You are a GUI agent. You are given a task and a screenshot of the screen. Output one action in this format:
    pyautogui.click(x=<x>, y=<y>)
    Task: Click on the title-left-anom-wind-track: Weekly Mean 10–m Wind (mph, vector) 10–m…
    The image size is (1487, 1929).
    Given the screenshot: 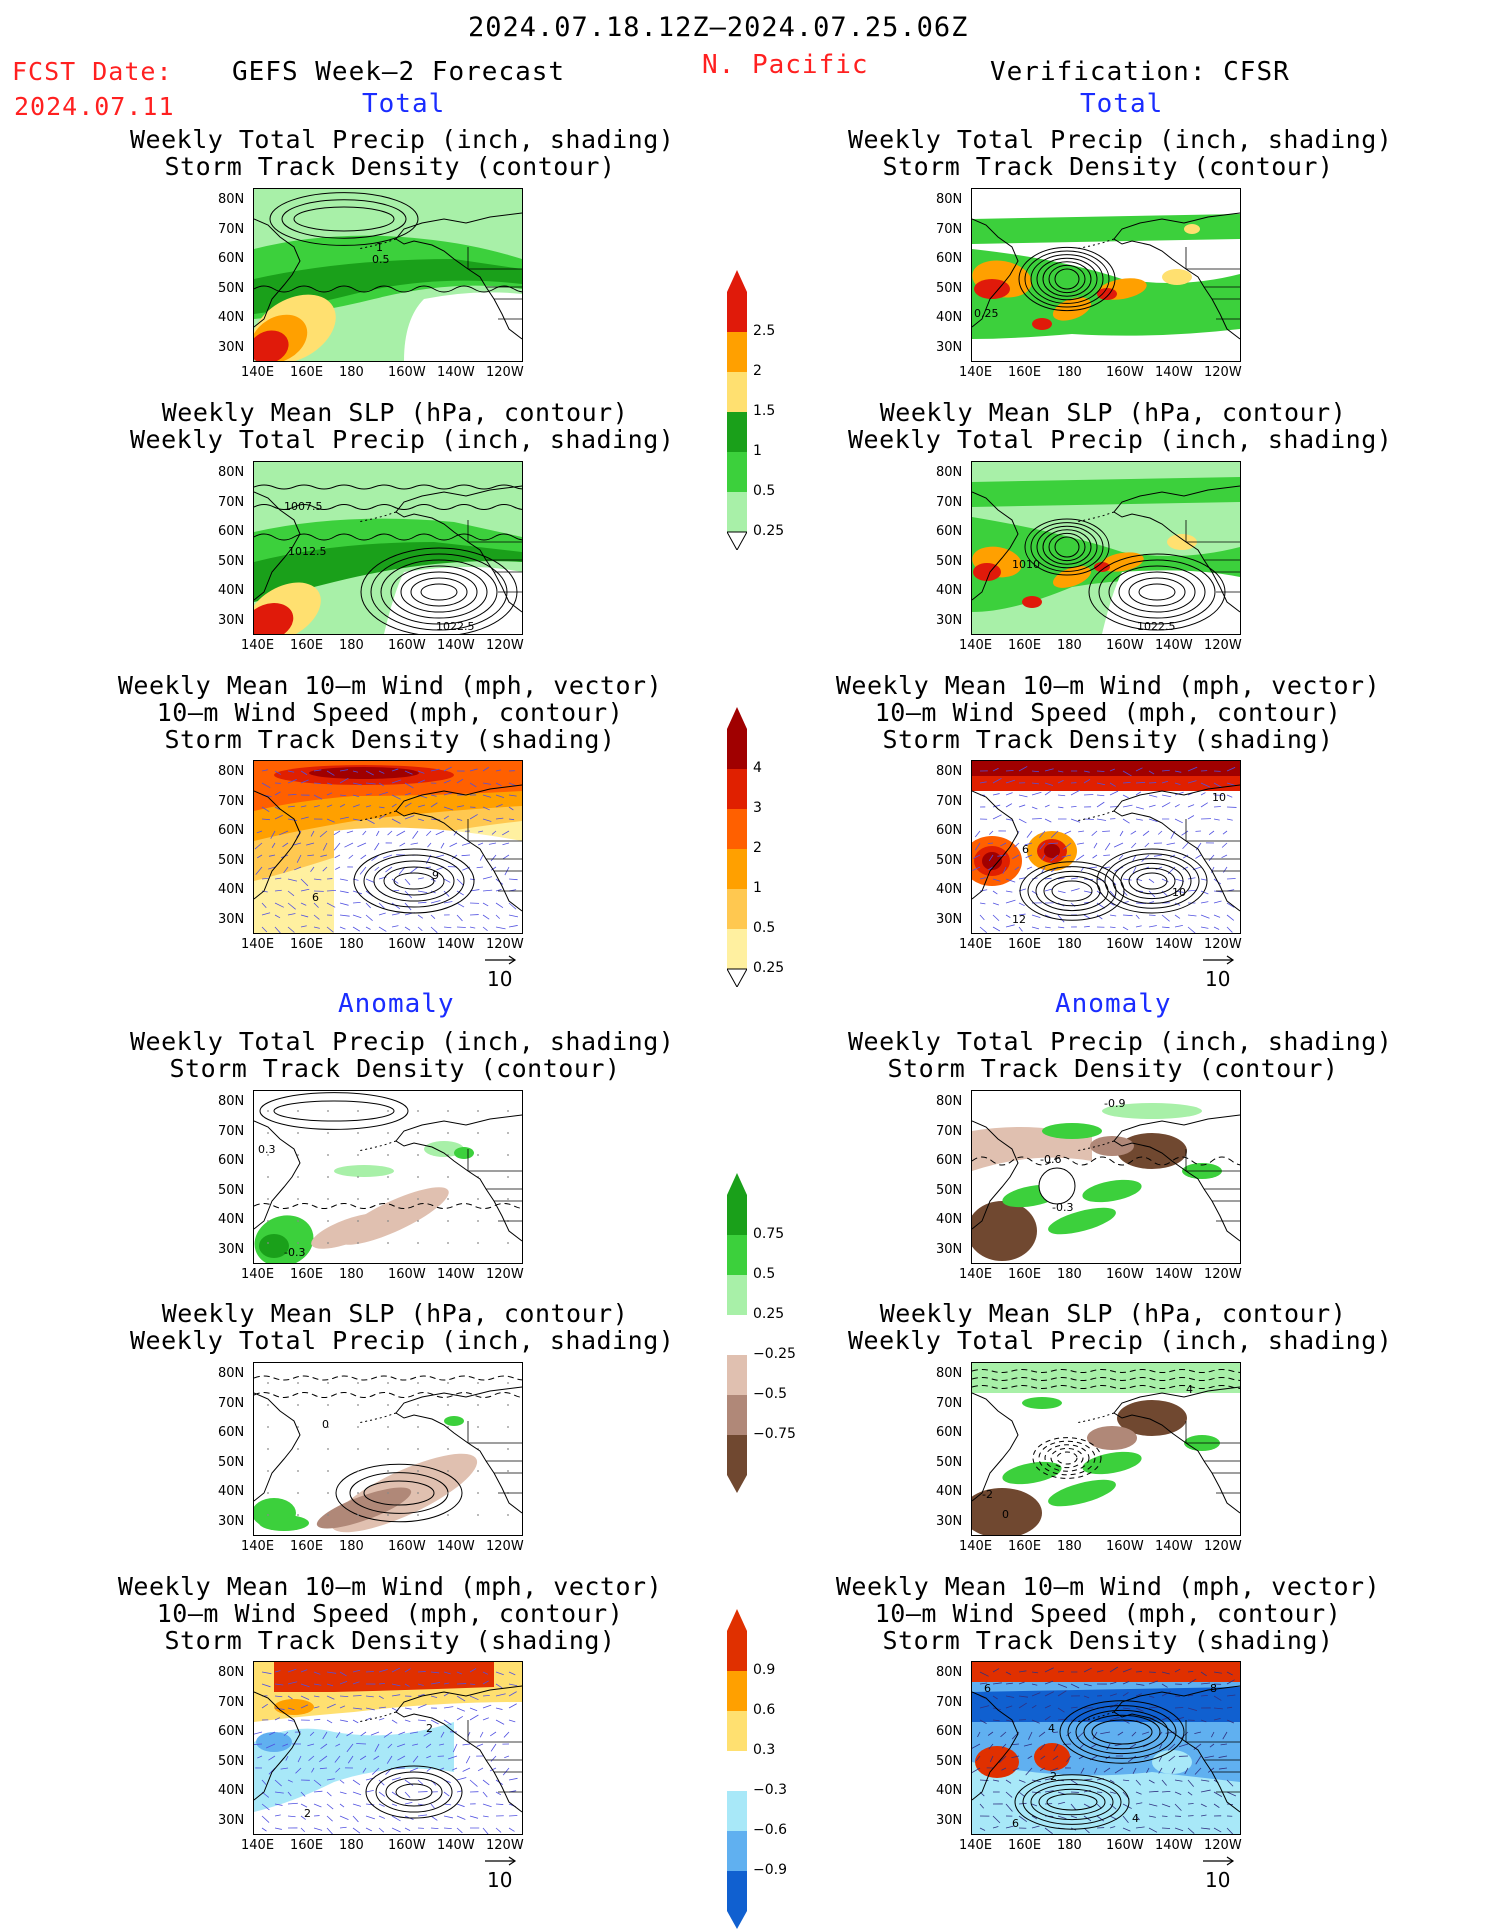 What is the action you would take?
    pyautogui.click(x=390, y=1613)
    